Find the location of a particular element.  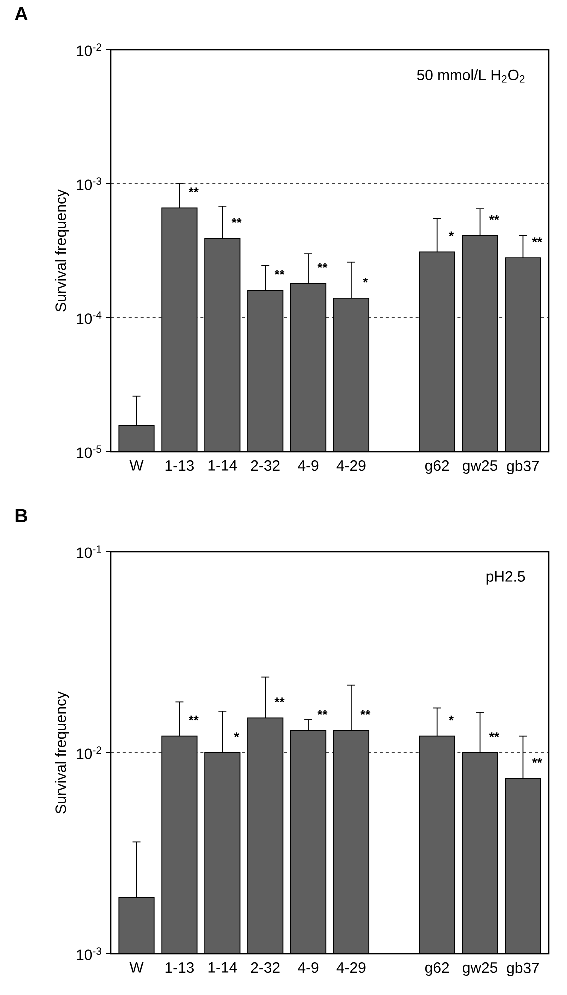

y-tick-label: 10$^{-5}$ is located at coordinates (89, 452).